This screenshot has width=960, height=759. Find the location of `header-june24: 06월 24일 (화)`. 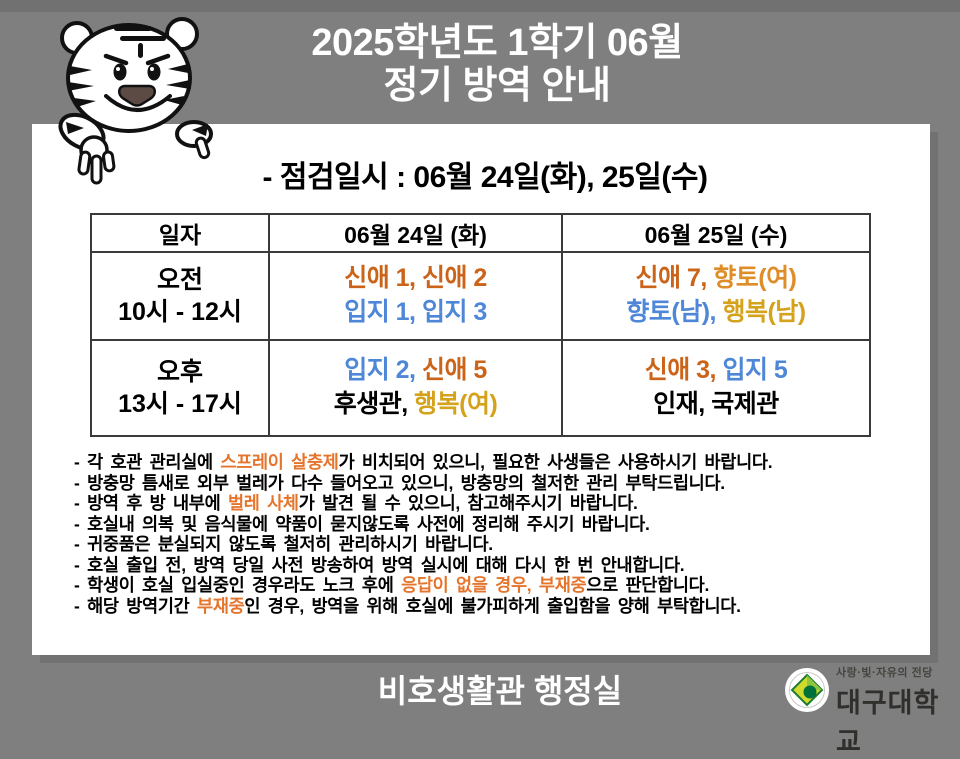

header-june24: 06월 24일 (화) is located at coordinates (415, 233).